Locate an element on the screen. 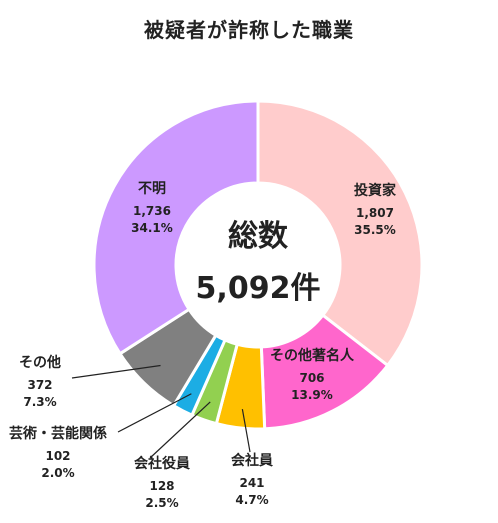 The width and height of the screenshot is (498, 523). slice-label-2: 会社員 241 4.7% is located at coordinates (252, 479).